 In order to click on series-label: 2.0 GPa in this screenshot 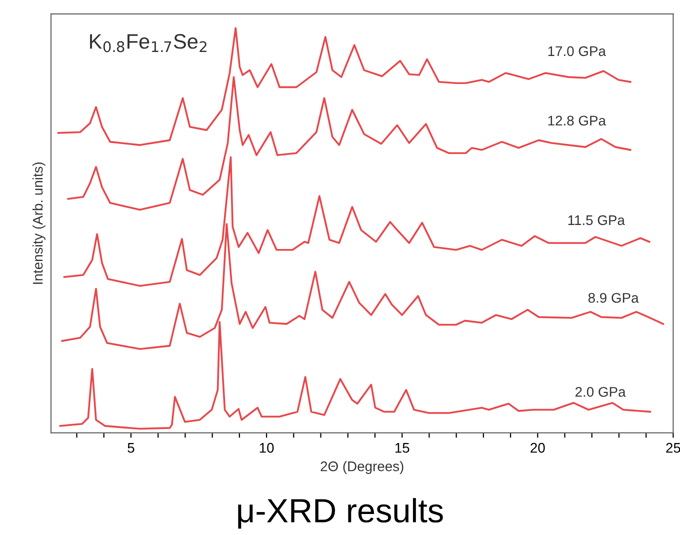, I will do `click(601, 391)`.